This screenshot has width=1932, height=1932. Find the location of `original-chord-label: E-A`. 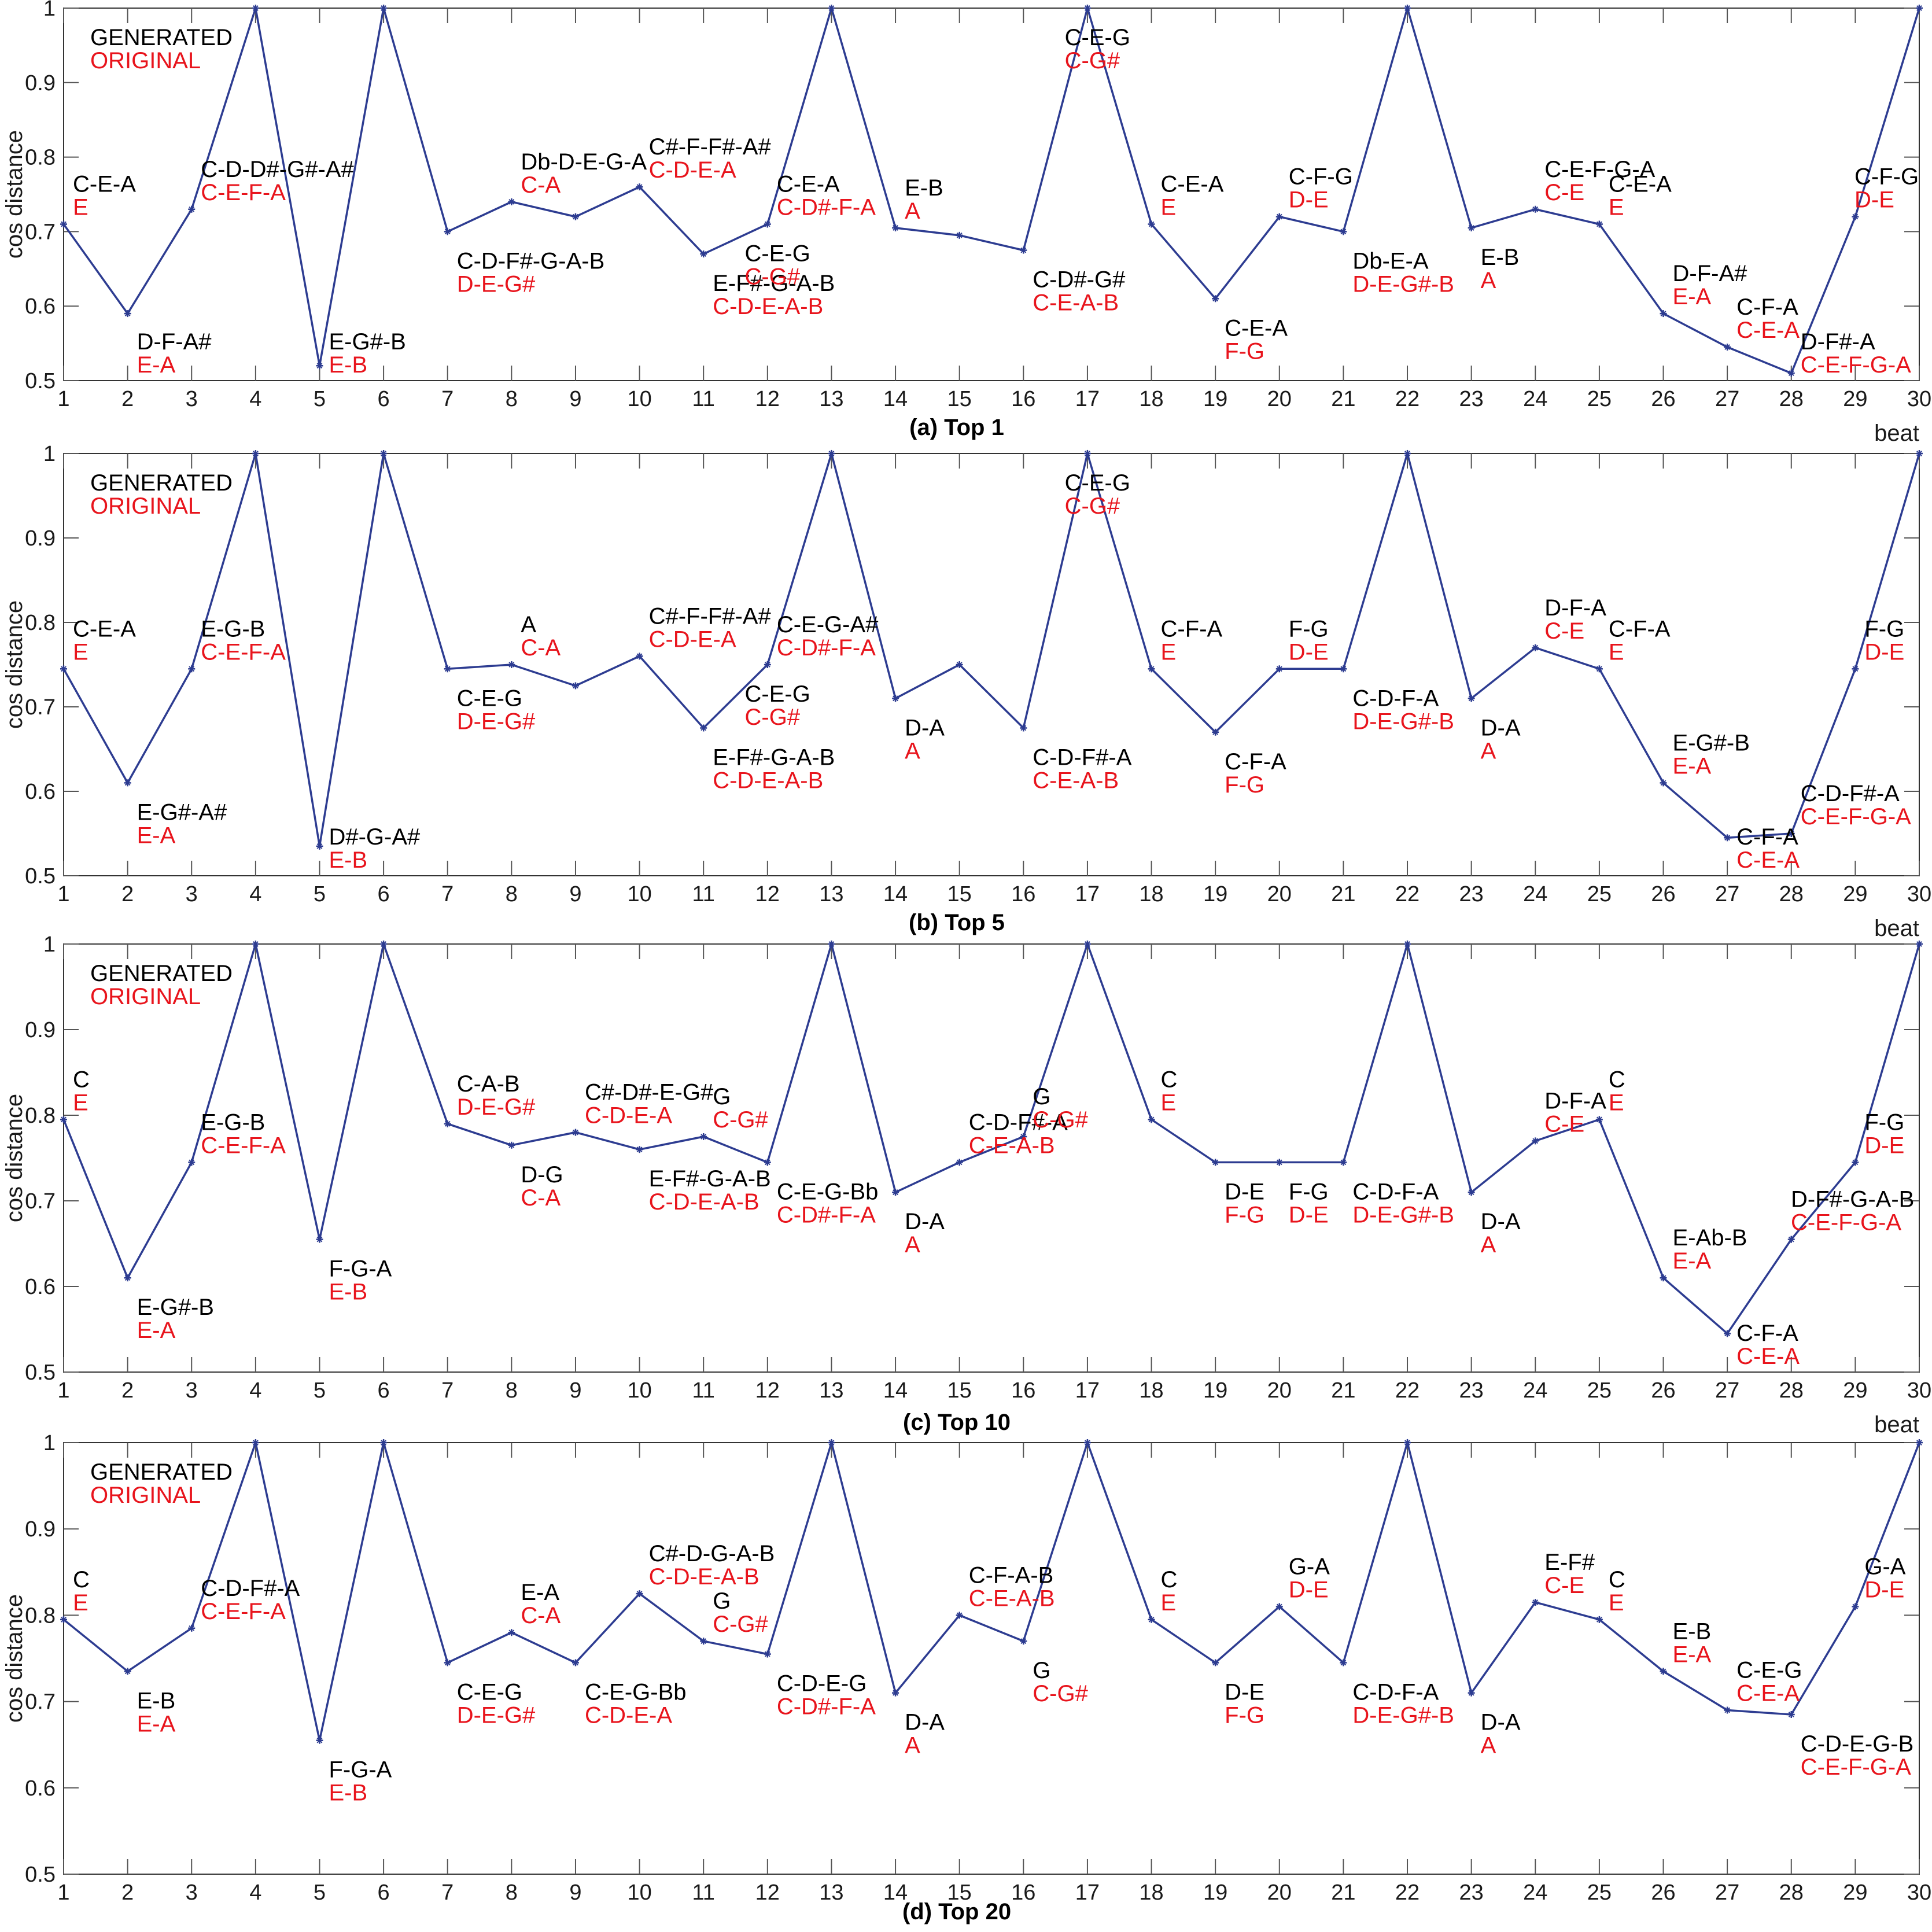

original-chord-label: E-A is located at coordinates (1692, 296).